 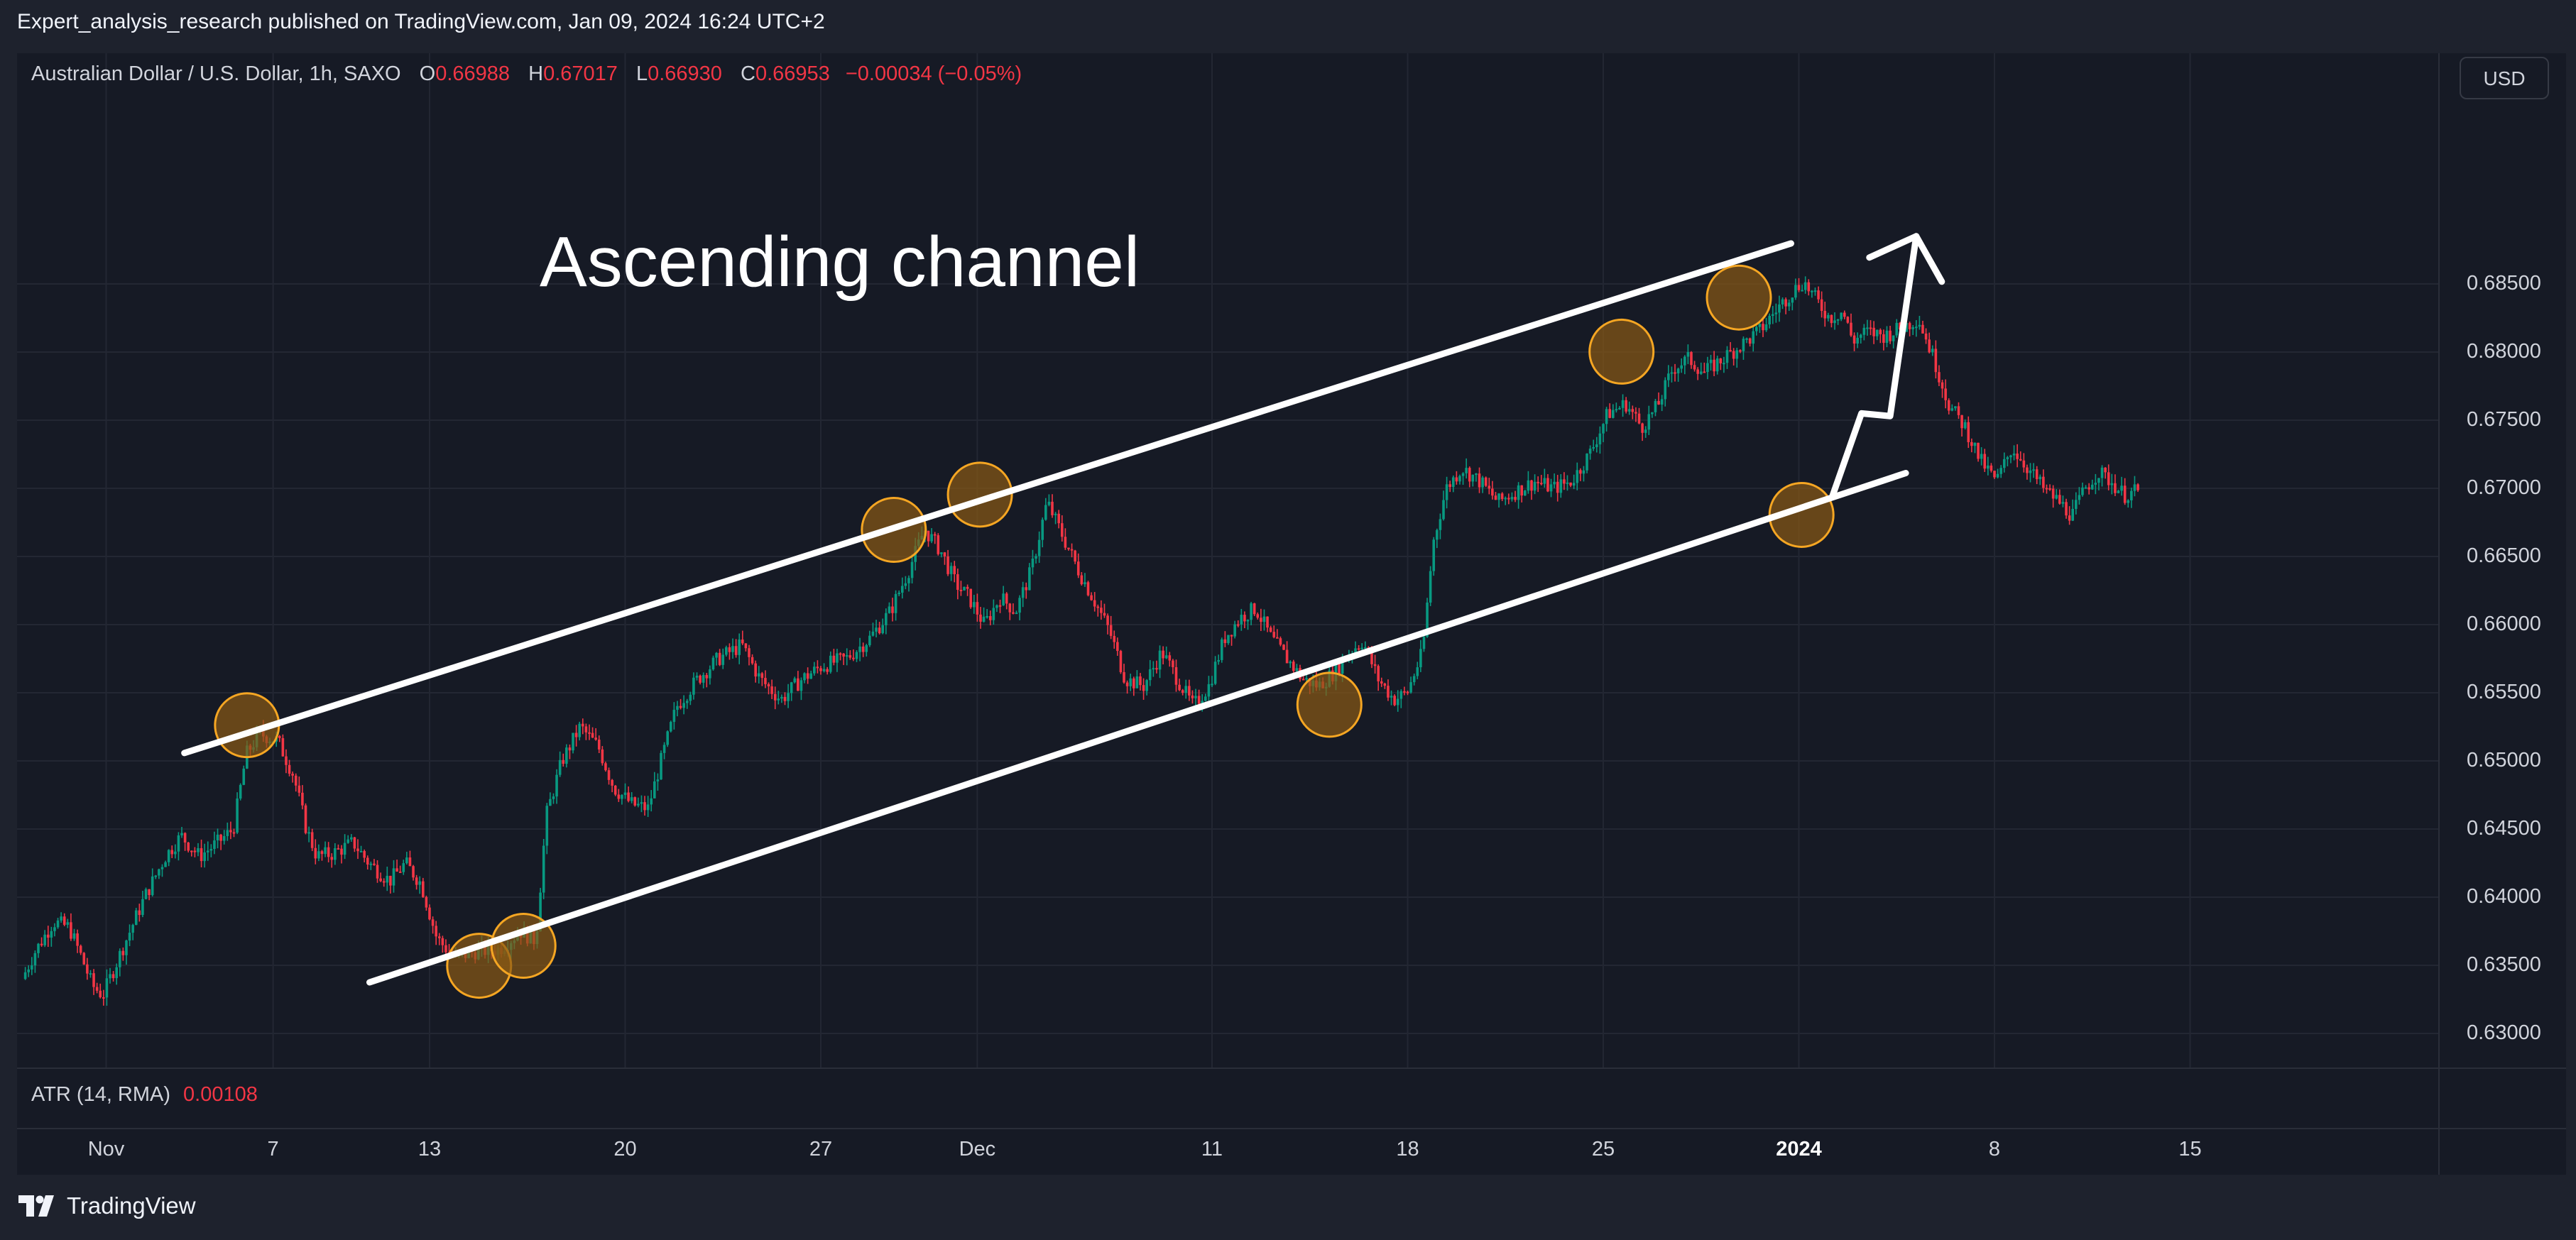 What do you see at coordinates (101, 1094) in the screenshot?
I see `atr-label: ATR (14, RMA)` at bounding box center [101, 1094].